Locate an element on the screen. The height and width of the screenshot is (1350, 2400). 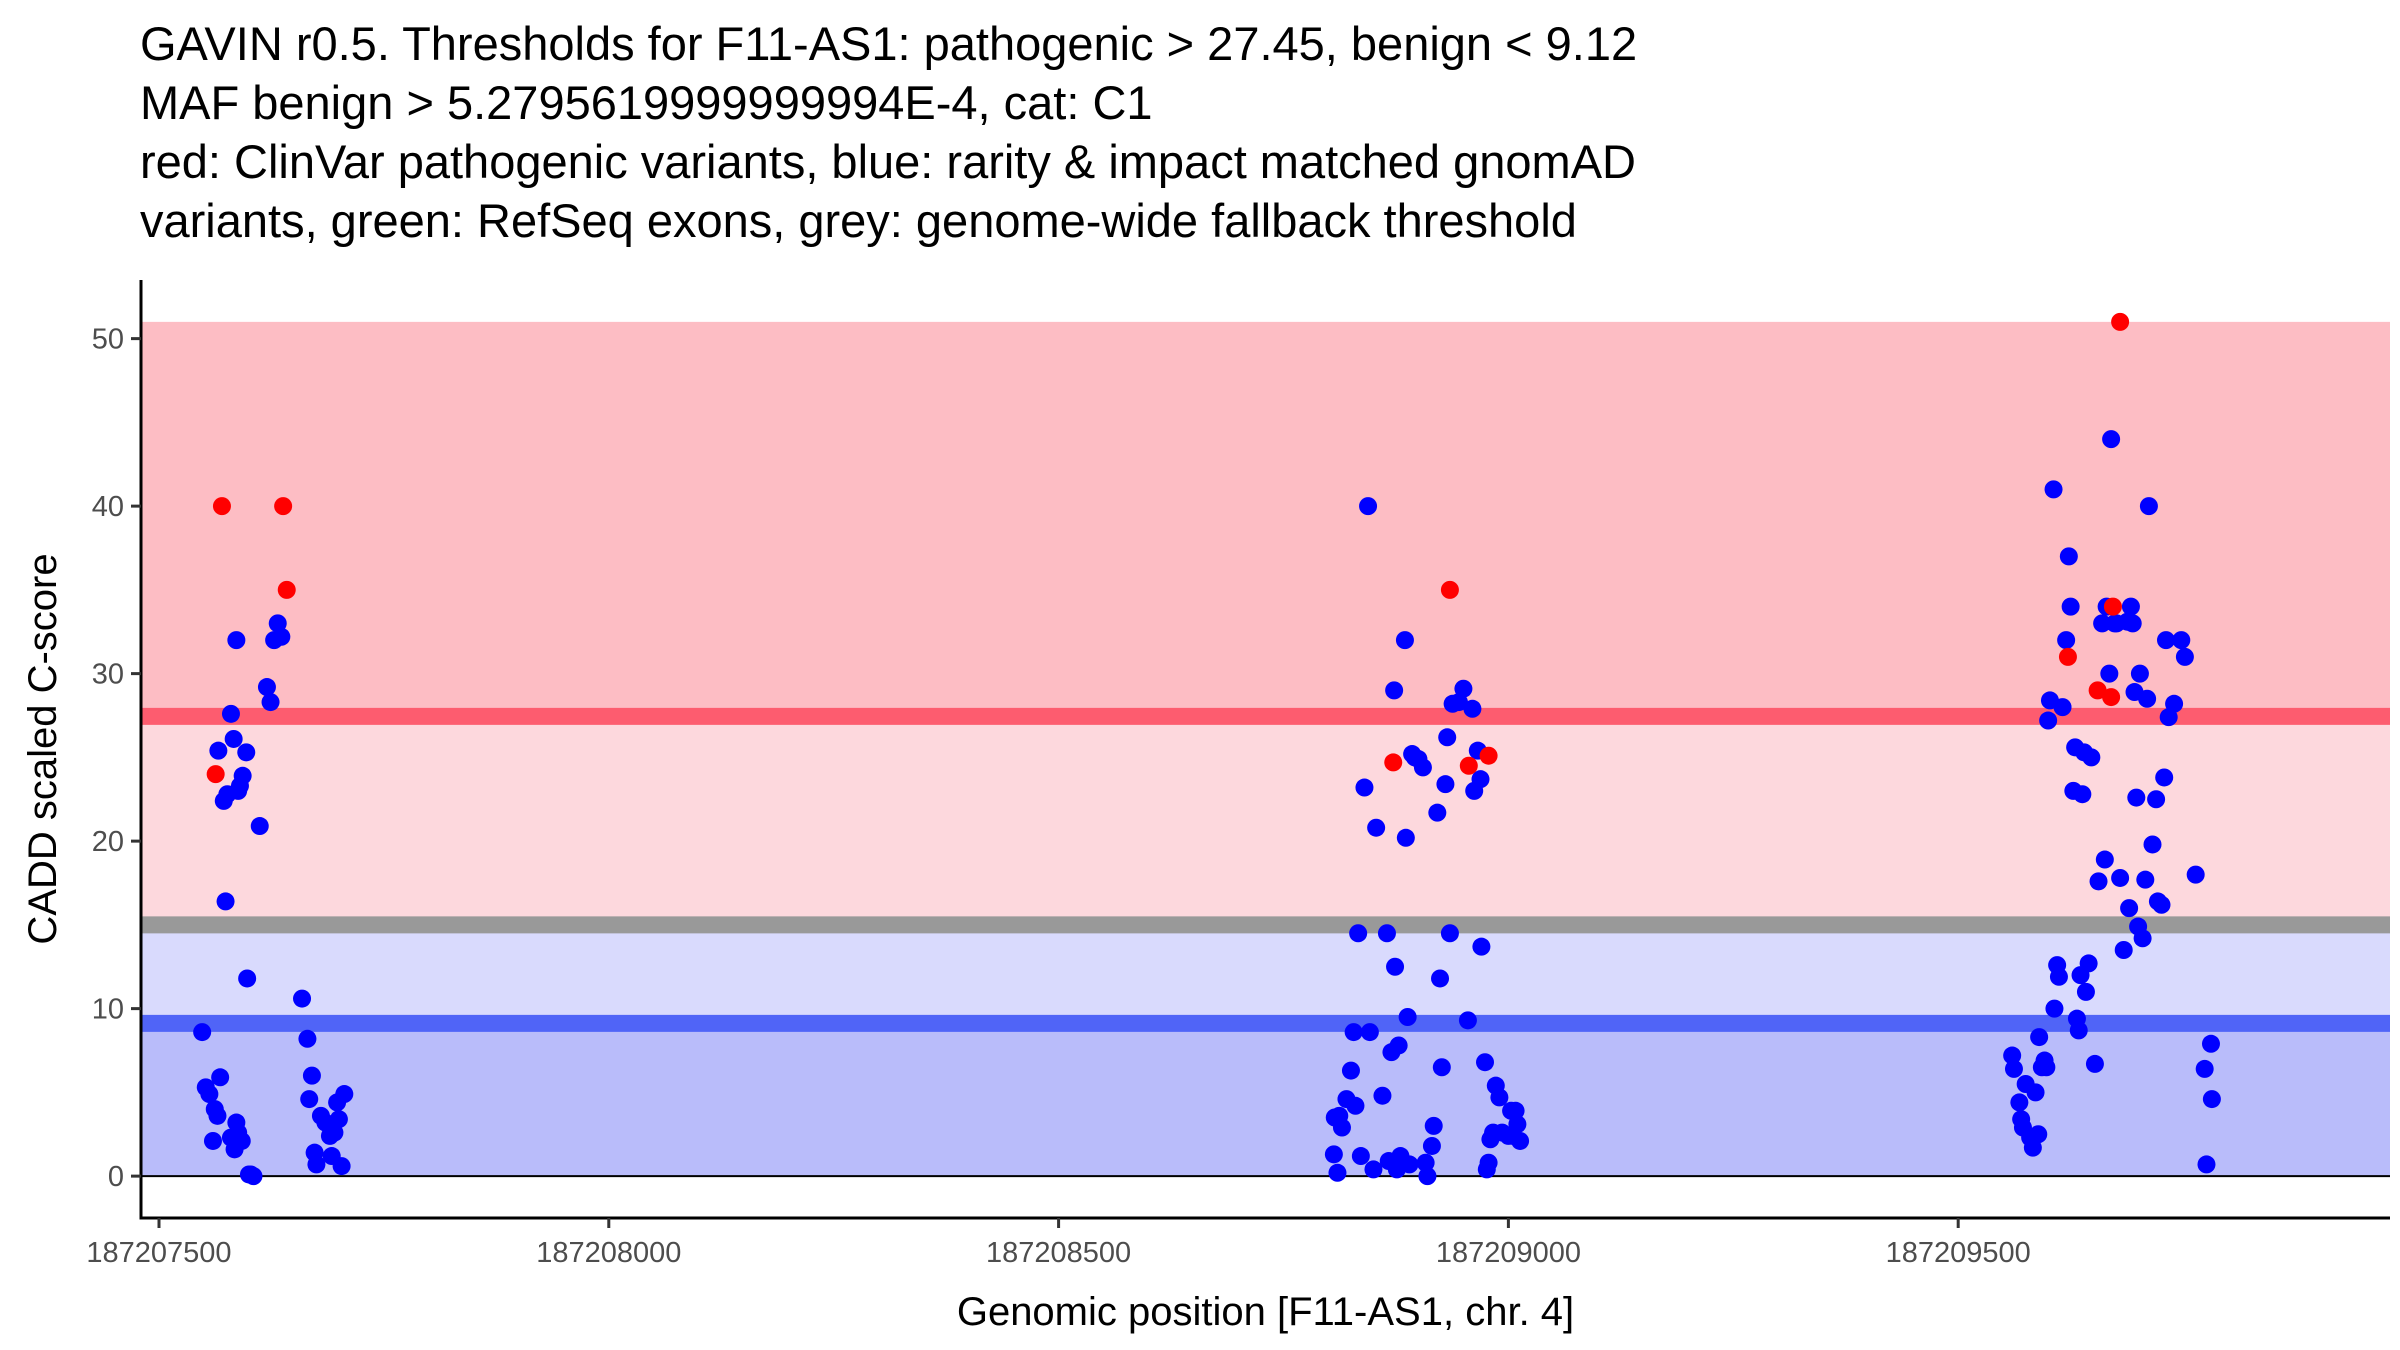
y-tick-label: 20 is located at coordinates (108, 842).